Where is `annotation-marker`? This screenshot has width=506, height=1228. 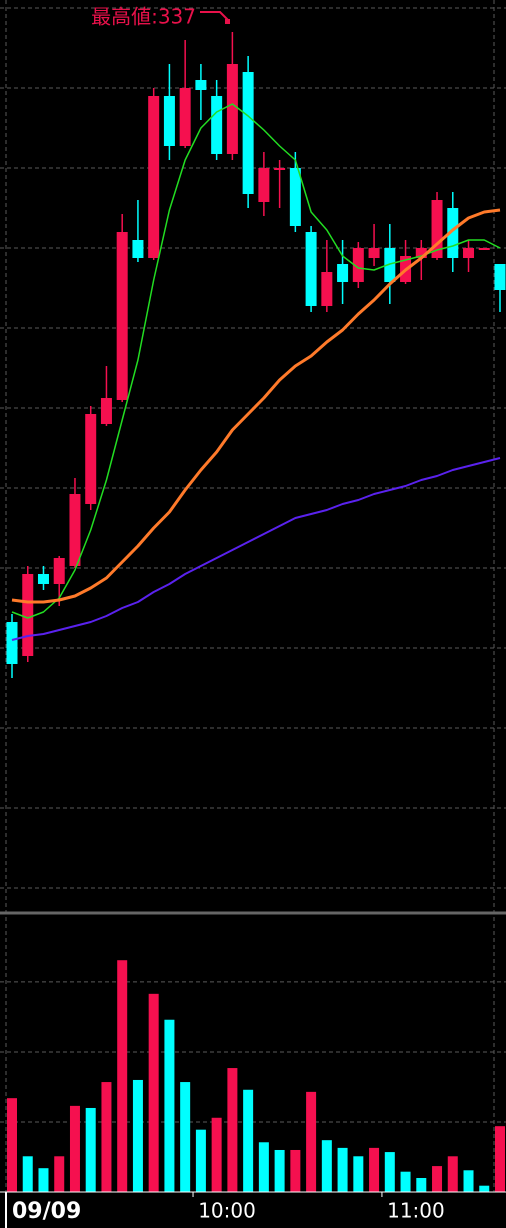 annotation-marker is located at coordinates (227, 21).